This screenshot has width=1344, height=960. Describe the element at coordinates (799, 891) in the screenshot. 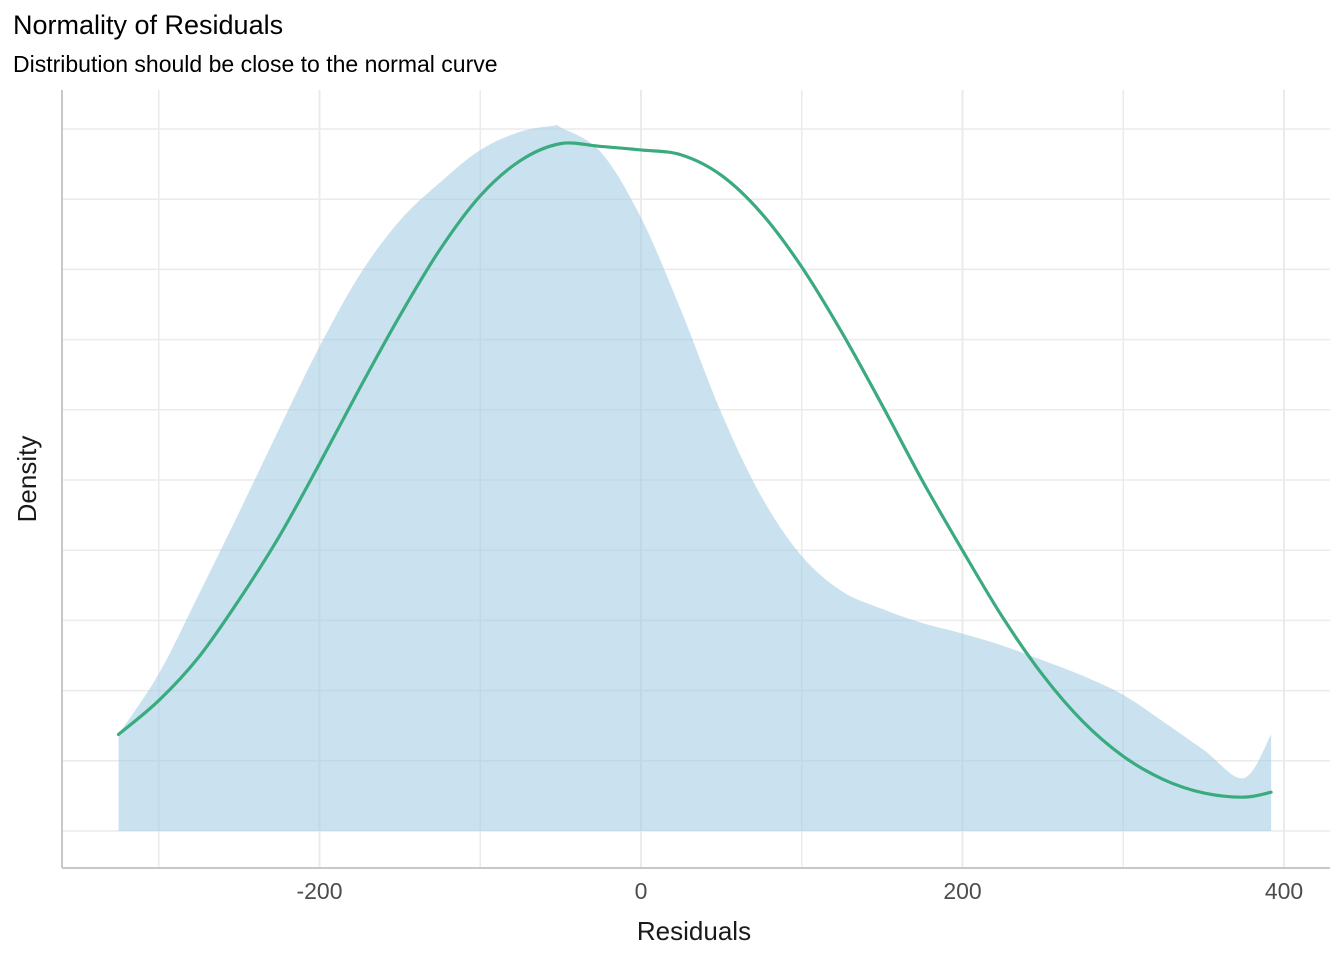

I see `x-tick-labels: -200 0 200 400` at that location.